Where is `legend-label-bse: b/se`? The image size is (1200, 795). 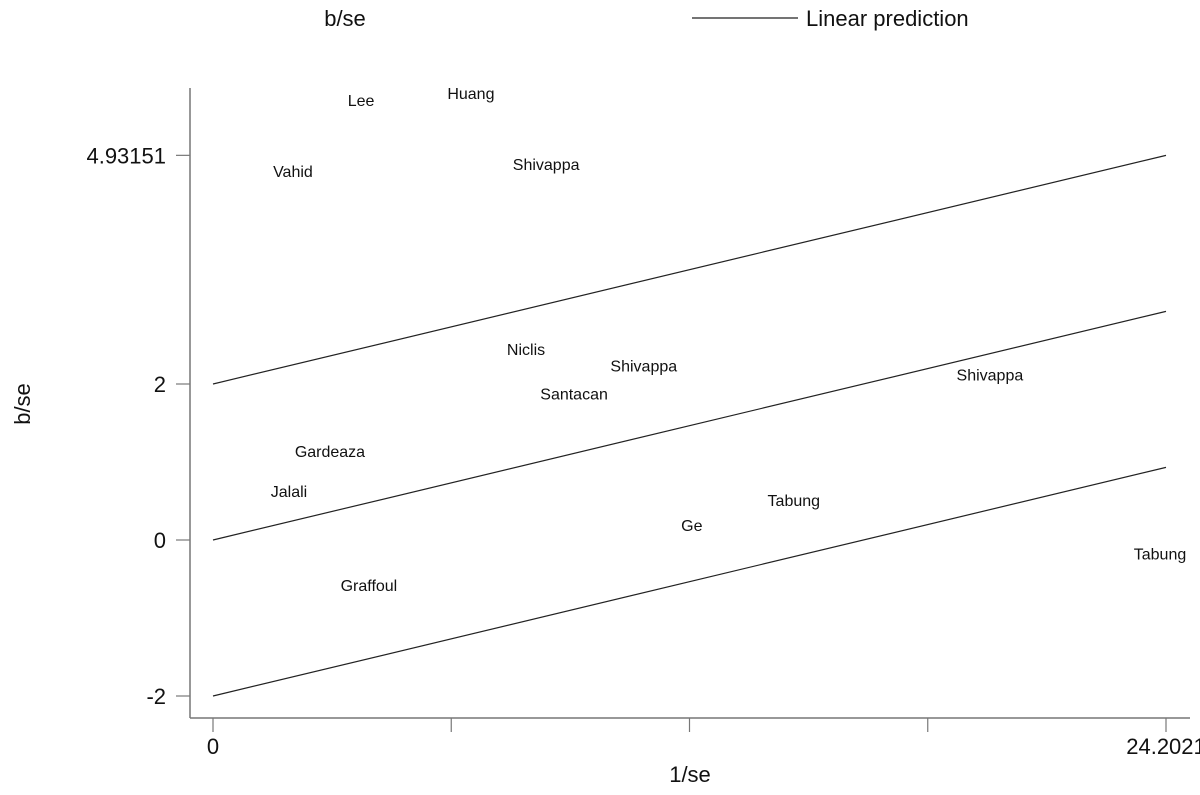
legend-label-bse: b/se is located at coordinates (345, 18).